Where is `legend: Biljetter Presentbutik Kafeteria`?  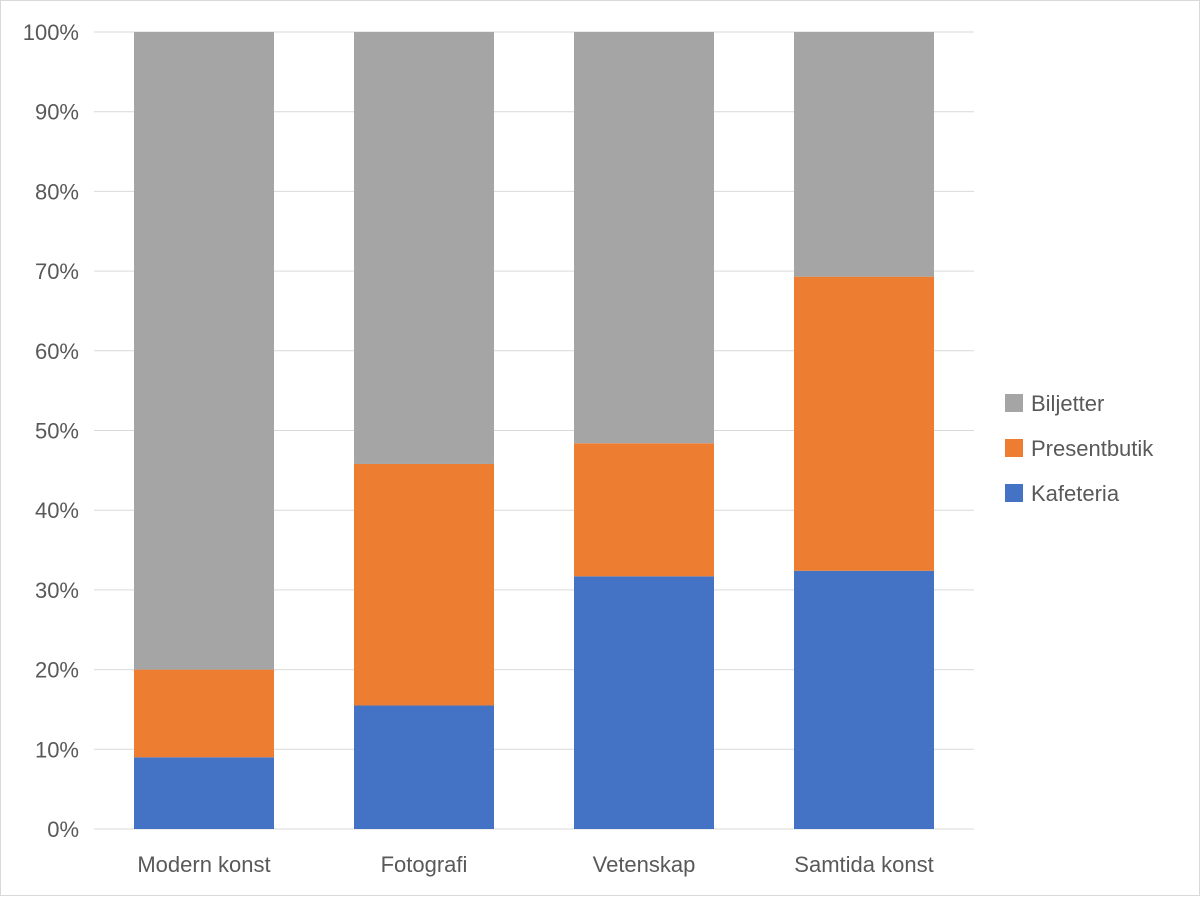
legend: Biljetter Presentbutik Kafeteria is located at coordinates (1079, 448).